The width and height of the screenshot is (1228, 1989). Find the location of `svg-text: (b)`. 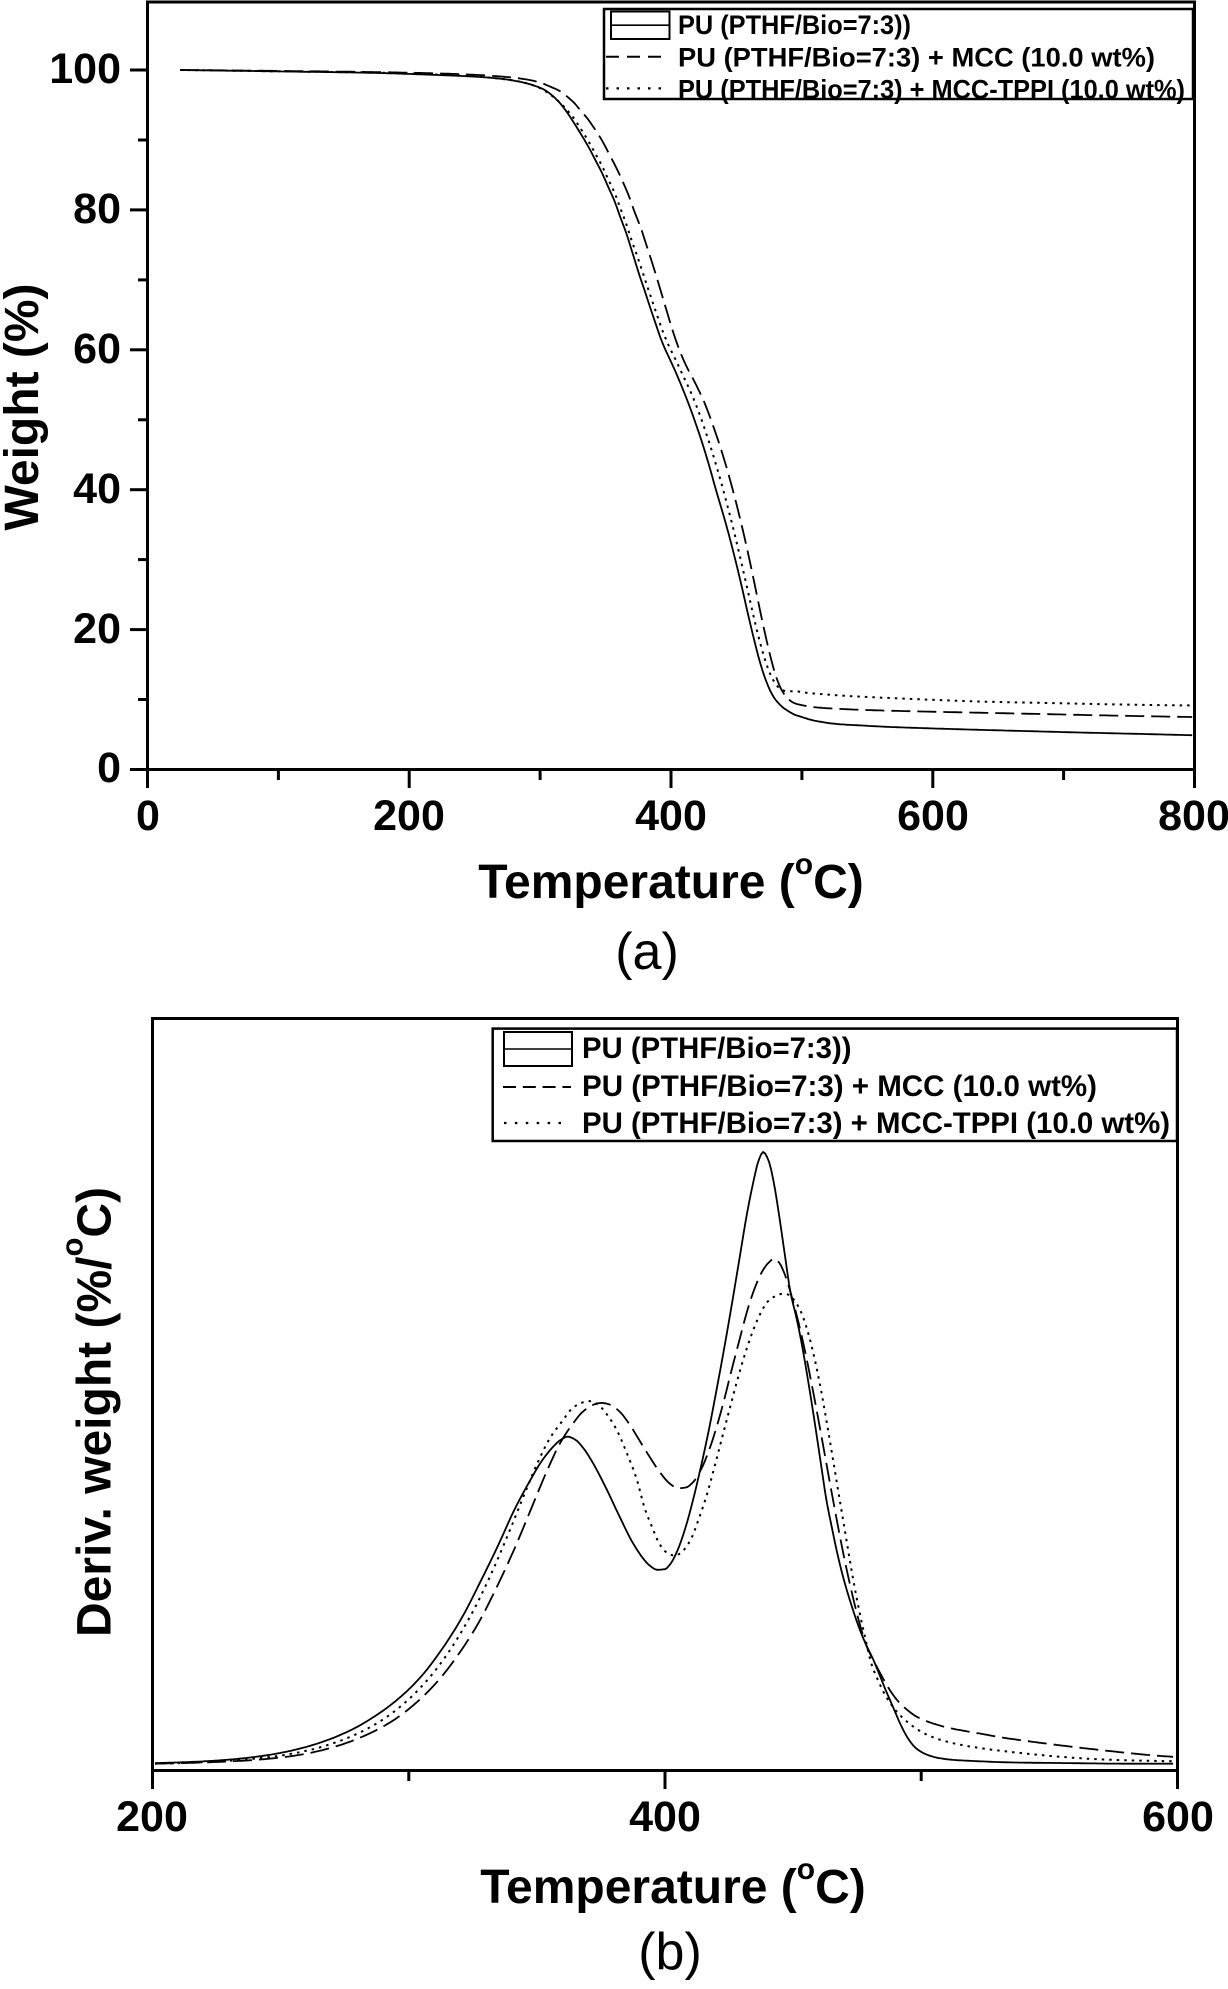

svg-text: (b) is located at coordinates (670, 1952).